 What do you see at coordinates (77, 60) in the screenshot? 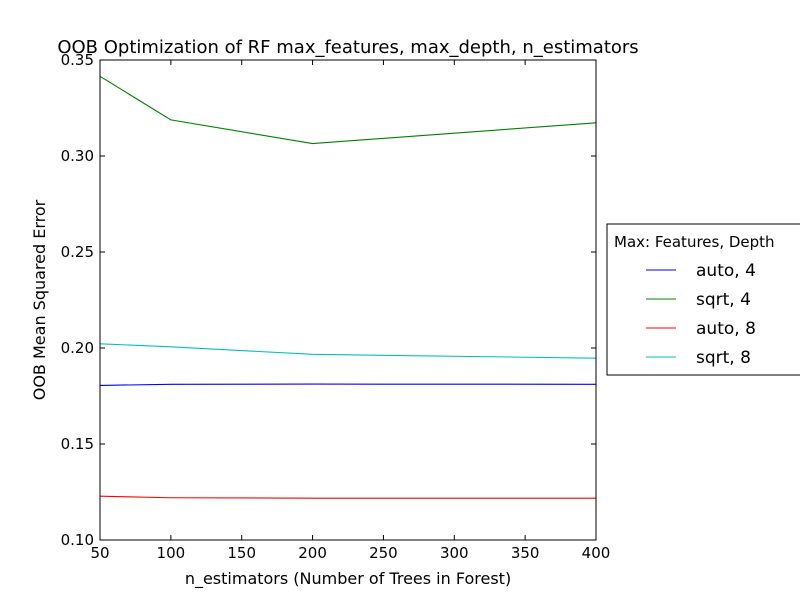
I see `y-tick-label: 0.35` at bounding box center [77, 60].